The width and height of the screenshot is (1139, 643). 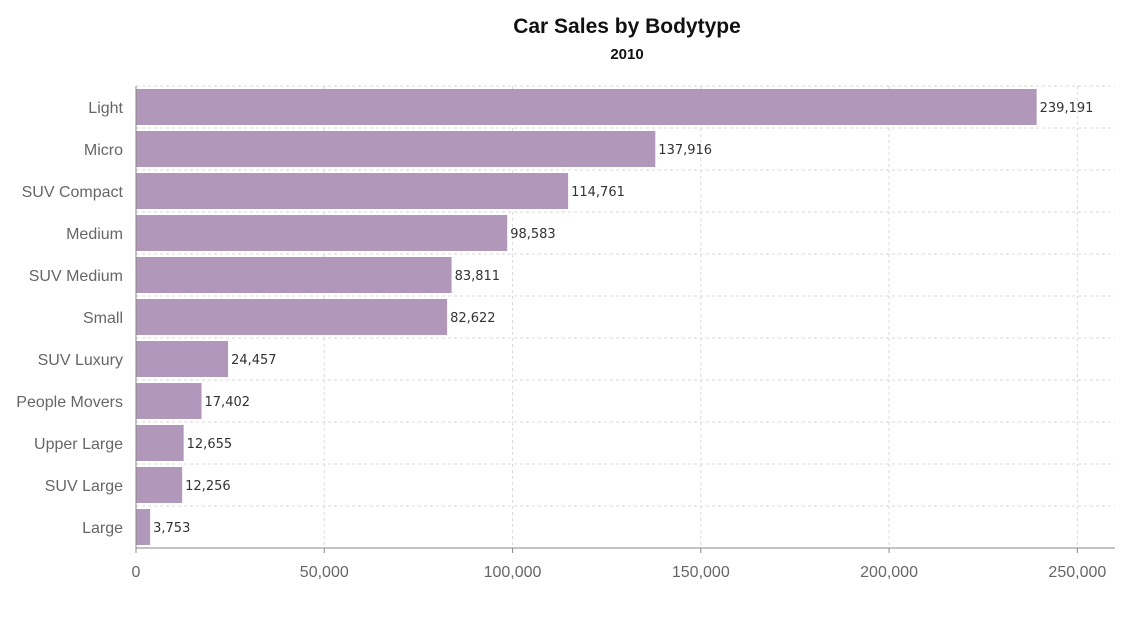 I want to click on data-label: 137,916, so click(x=685, y=150).